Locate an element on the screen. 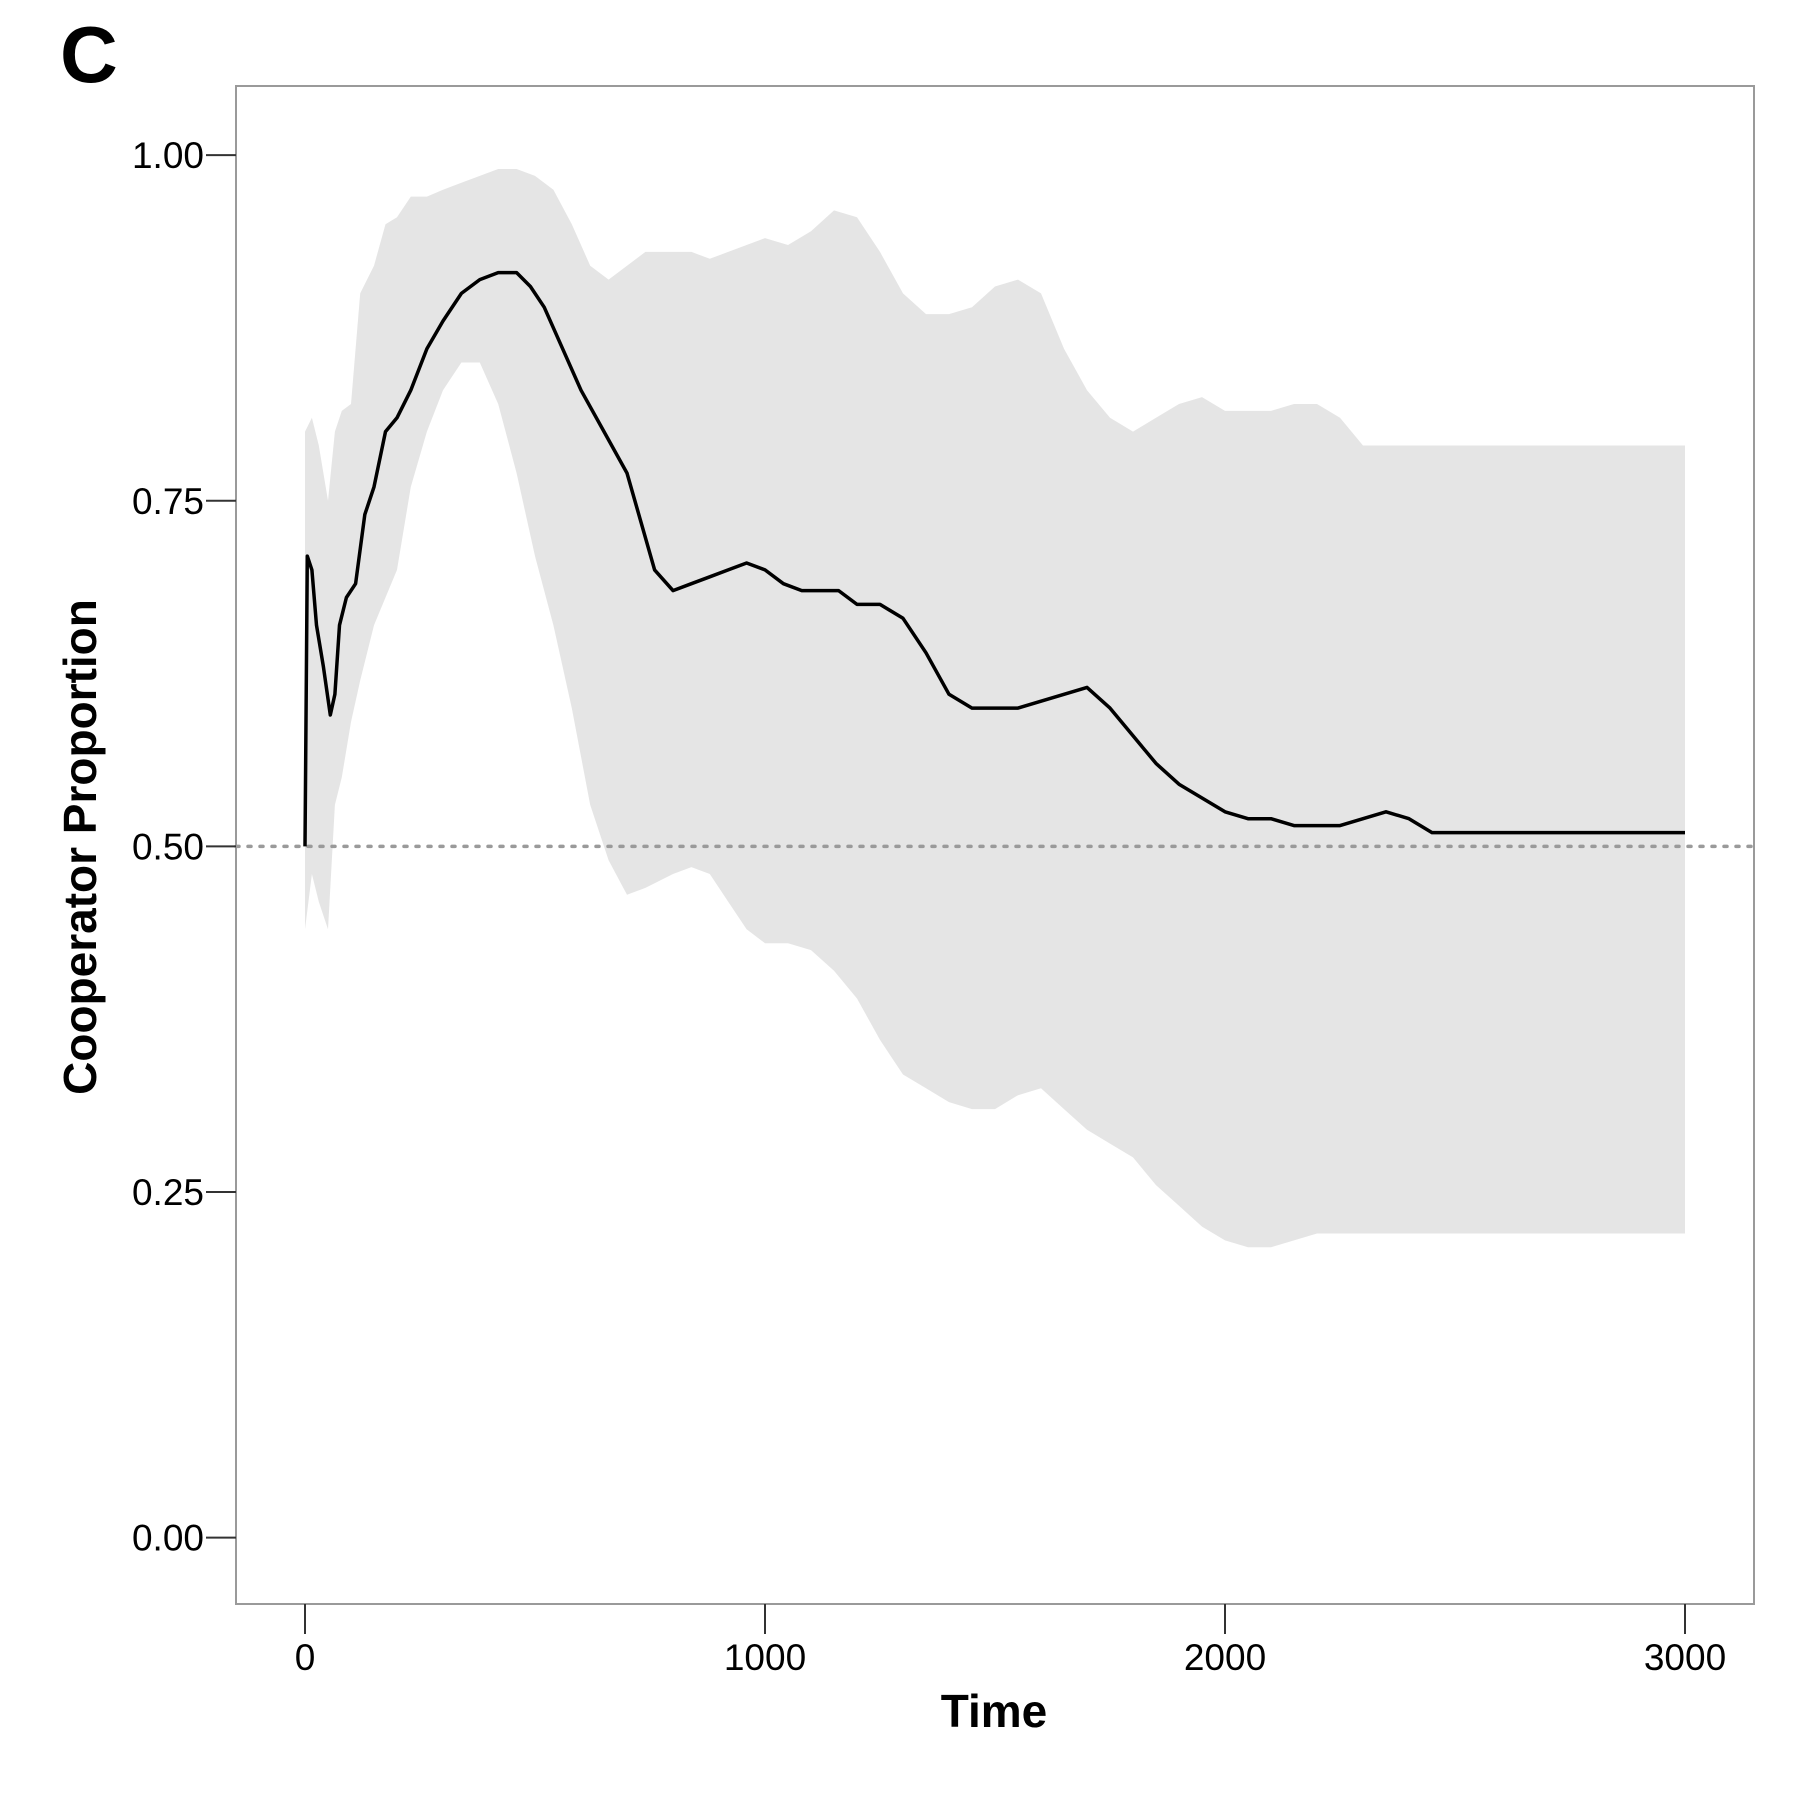 This screenshot has height=1800, width=1800. y-tick-label: 0.75 is located at coordinates (168, 501).